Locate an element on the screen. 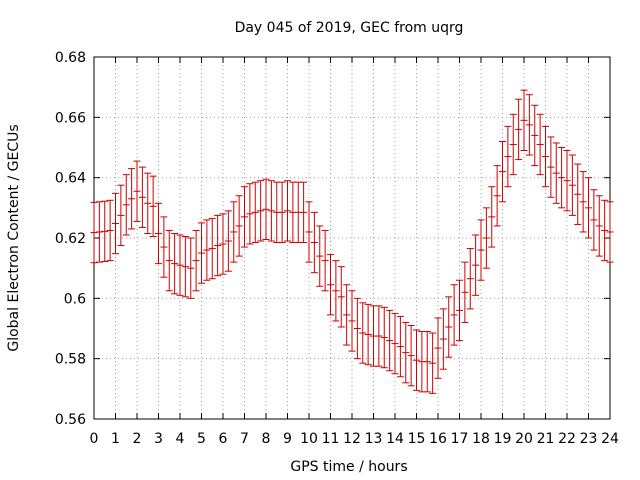 The width and height of the screenshot is (640, 480). y-tick-label: 0.56 is located at coordinates (70, 420).